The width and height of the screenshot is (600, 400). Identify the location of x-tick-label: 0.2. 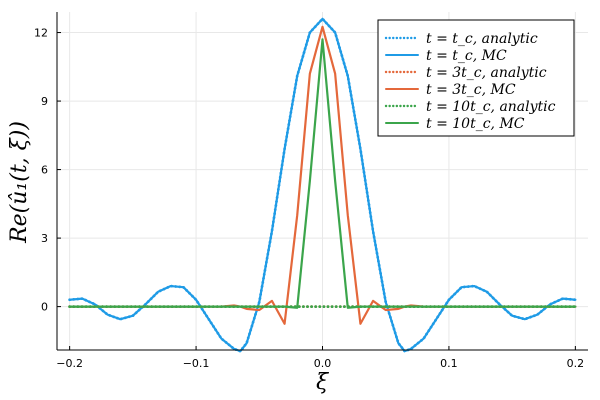
(576, 363).